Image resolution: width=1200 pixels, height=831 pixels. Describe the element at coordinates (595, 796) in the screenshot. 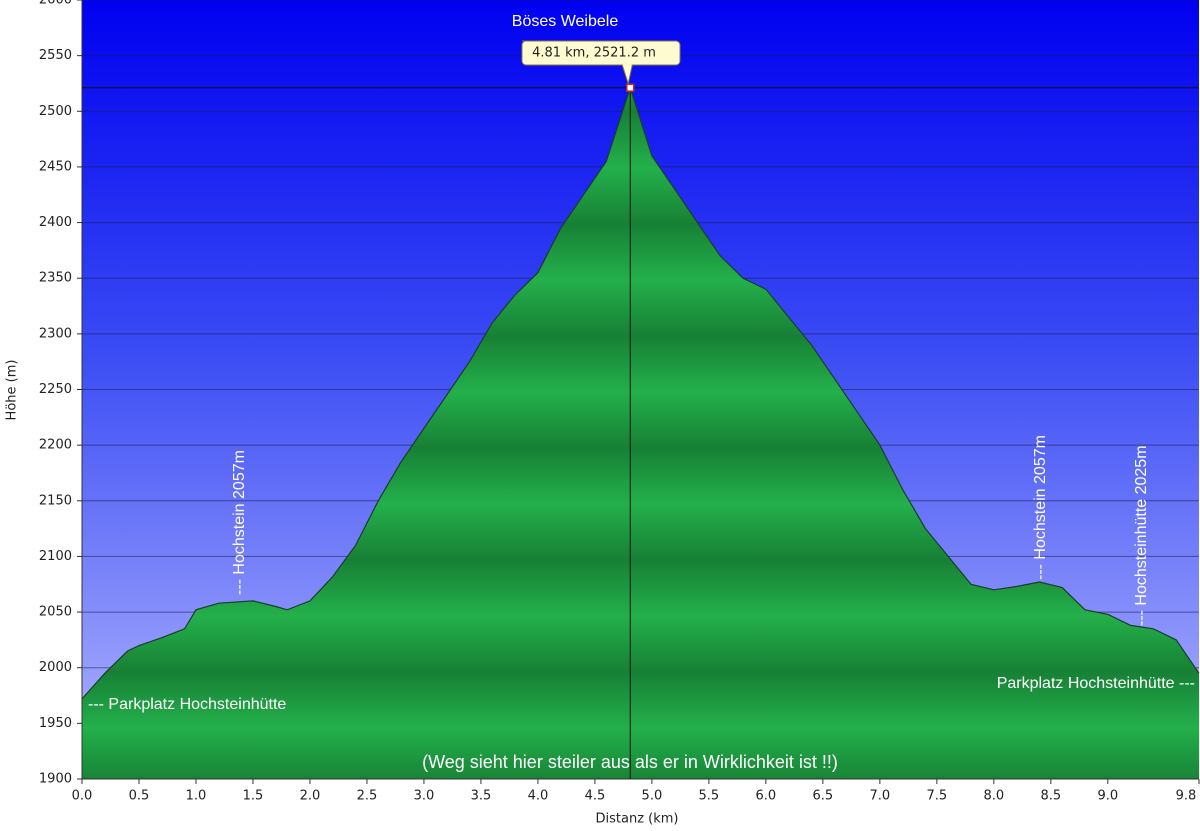

I see `x-tick-label: 4.5` at that location.